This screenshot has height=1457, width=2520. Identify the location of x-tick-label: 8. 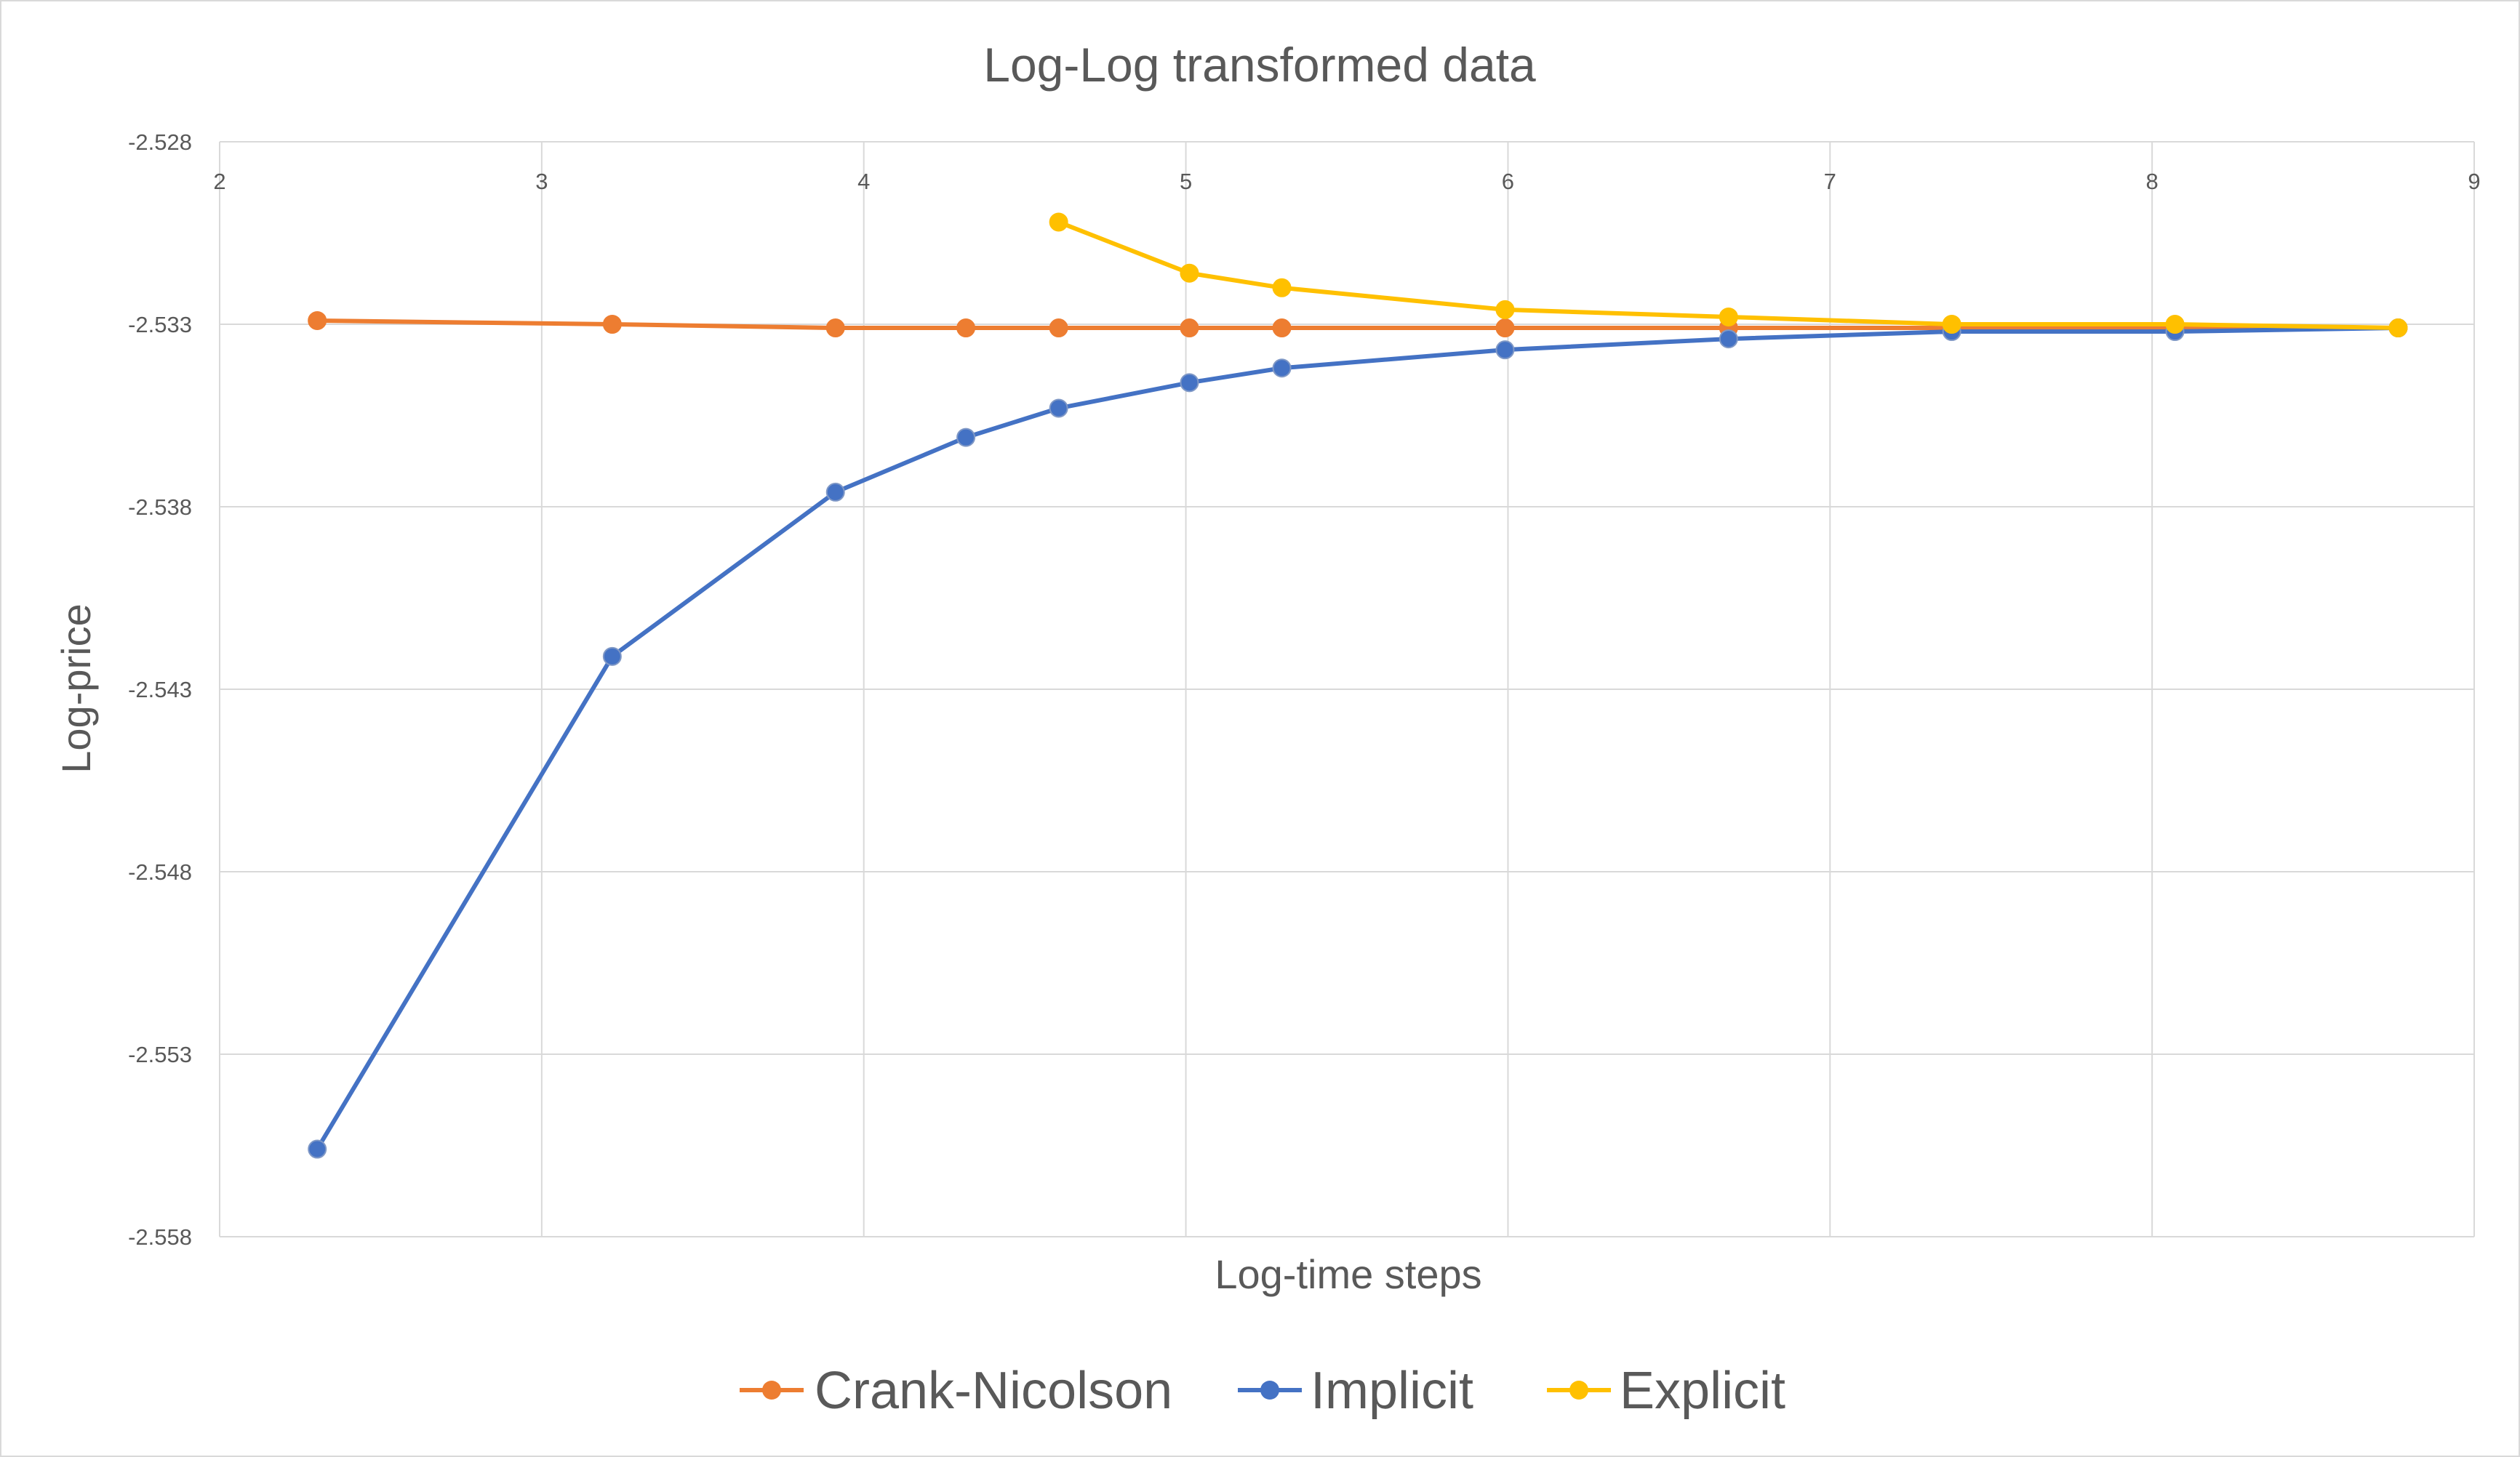
(2152, 181).